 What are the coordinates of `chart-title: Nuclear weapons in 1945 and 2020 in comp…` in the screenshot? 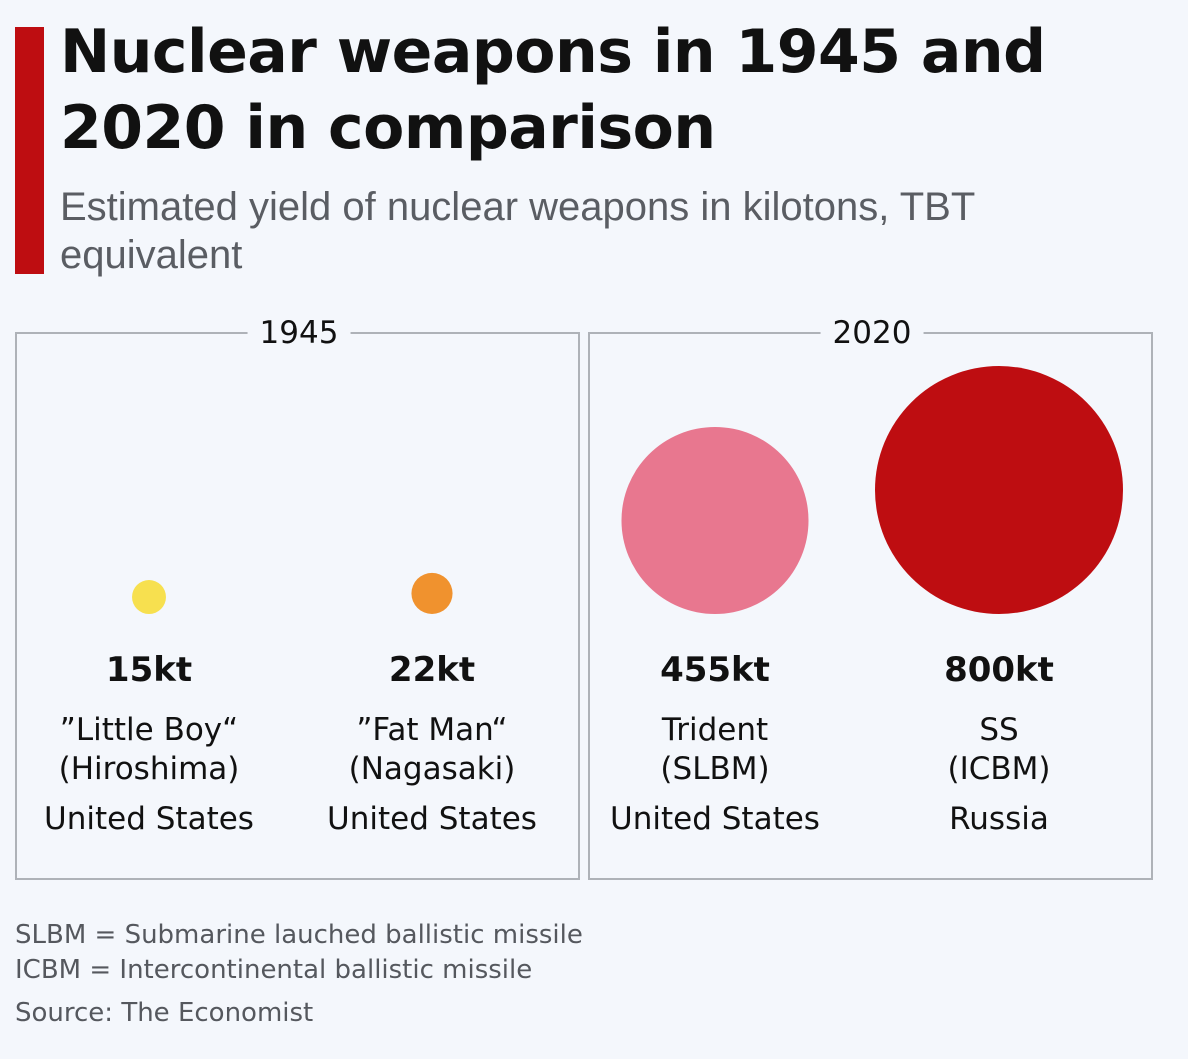 It's located at (553, 90).